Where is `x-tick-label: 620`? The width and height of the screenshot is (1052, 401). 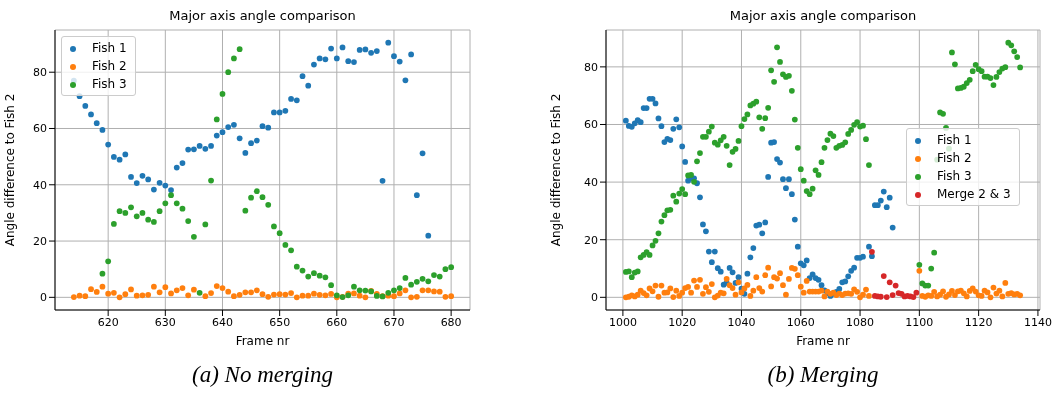 x-tick-label: 620 is located at coordinates (108, 322).